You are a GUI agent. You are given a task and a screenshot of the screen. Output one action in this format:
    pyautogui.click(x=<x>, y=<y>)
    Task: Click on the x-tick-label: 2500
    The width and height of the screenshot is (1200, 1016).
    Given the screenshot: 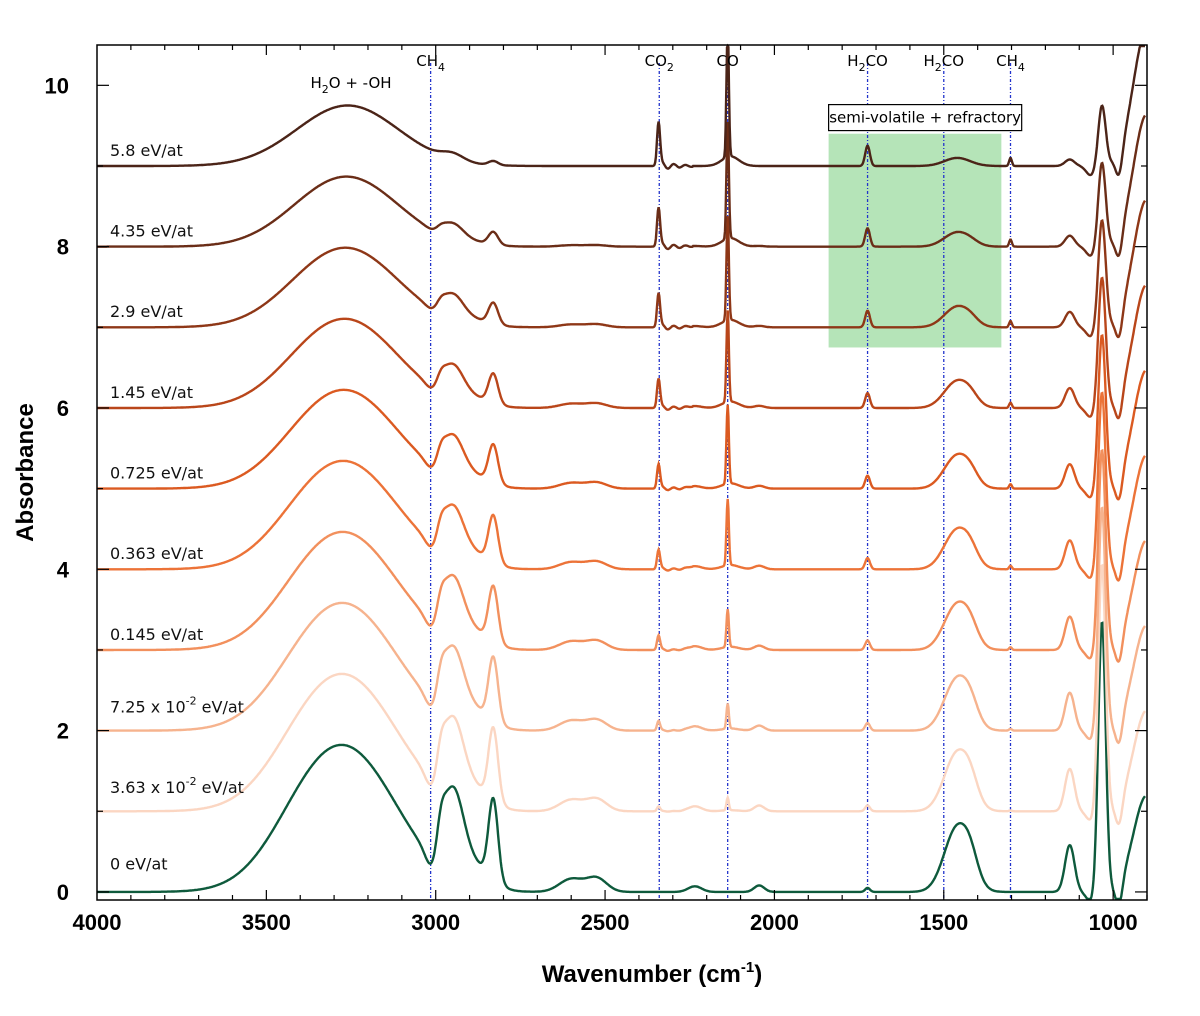 What is the action you would take?
    pyautogui.click(x=605, y=922)
    